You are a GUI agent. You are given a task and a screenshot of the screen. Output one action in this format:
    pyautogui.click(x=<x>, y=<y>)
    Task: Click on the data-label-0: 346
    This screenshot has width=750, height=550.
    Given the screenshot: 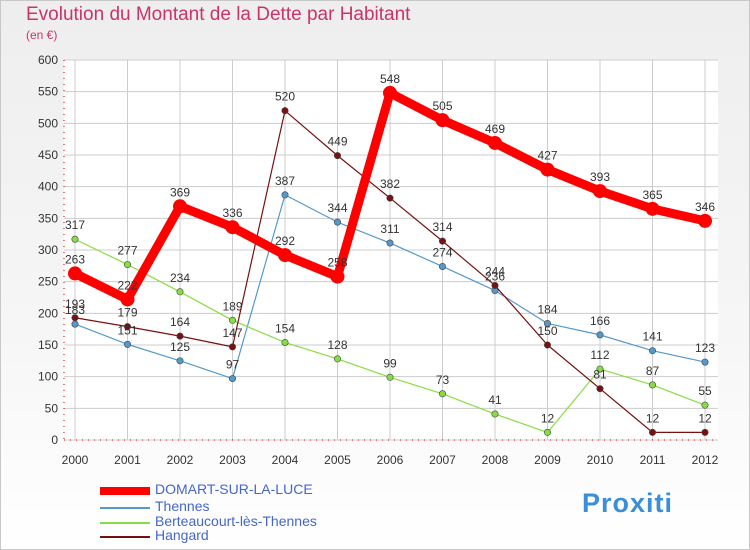 What is the action you would take?
    pyautogui.click(x=705, y=207)
    